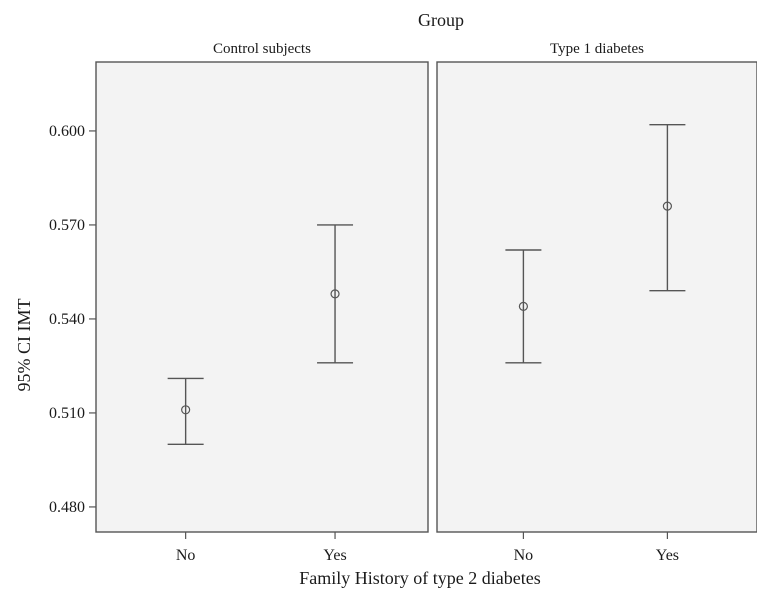 The width and height of the screenshot is (757, 590). Describe the element at coordinates (24, 345) in the screenshot. I see `y-axis-label: 95% CI IMT` at that location.